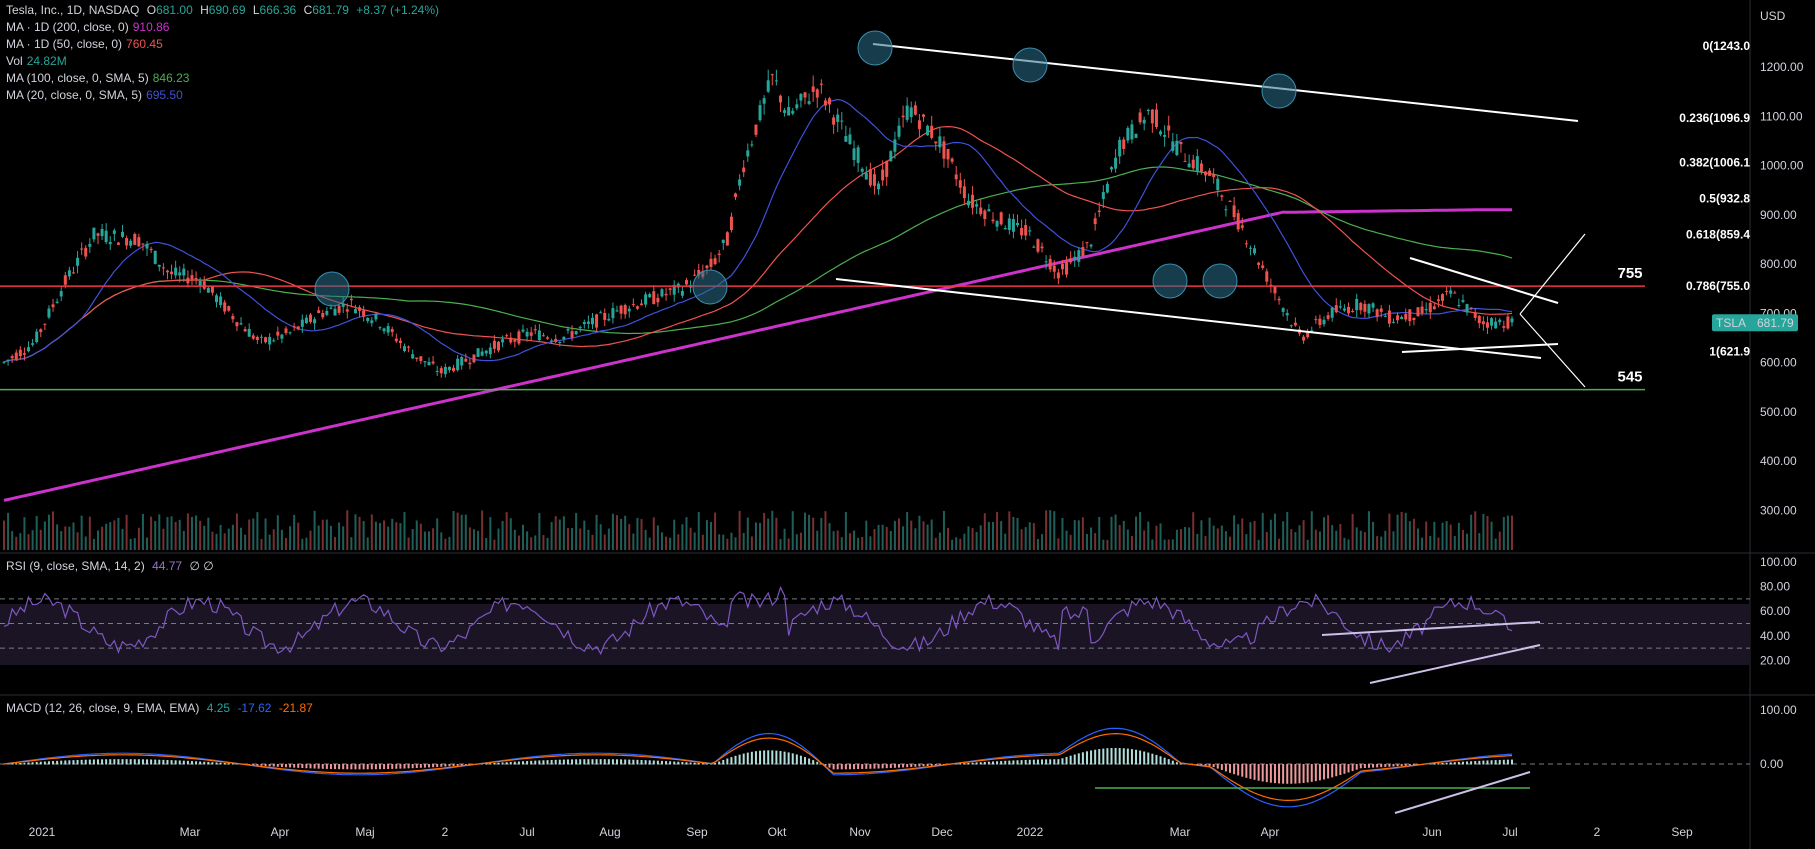 Image resolution: width=1815 pixels, height=849 pixels. I want to click on time-tick-label: 2021, so click(42, 832).